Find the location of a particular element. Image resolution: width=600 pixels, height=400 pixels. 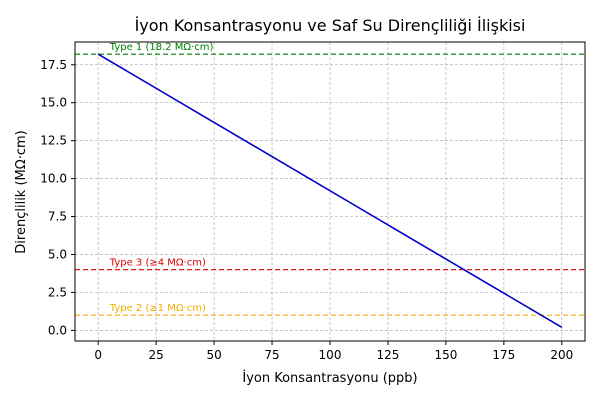

x-tick-label: 200 is located at coordinates (561, 355).